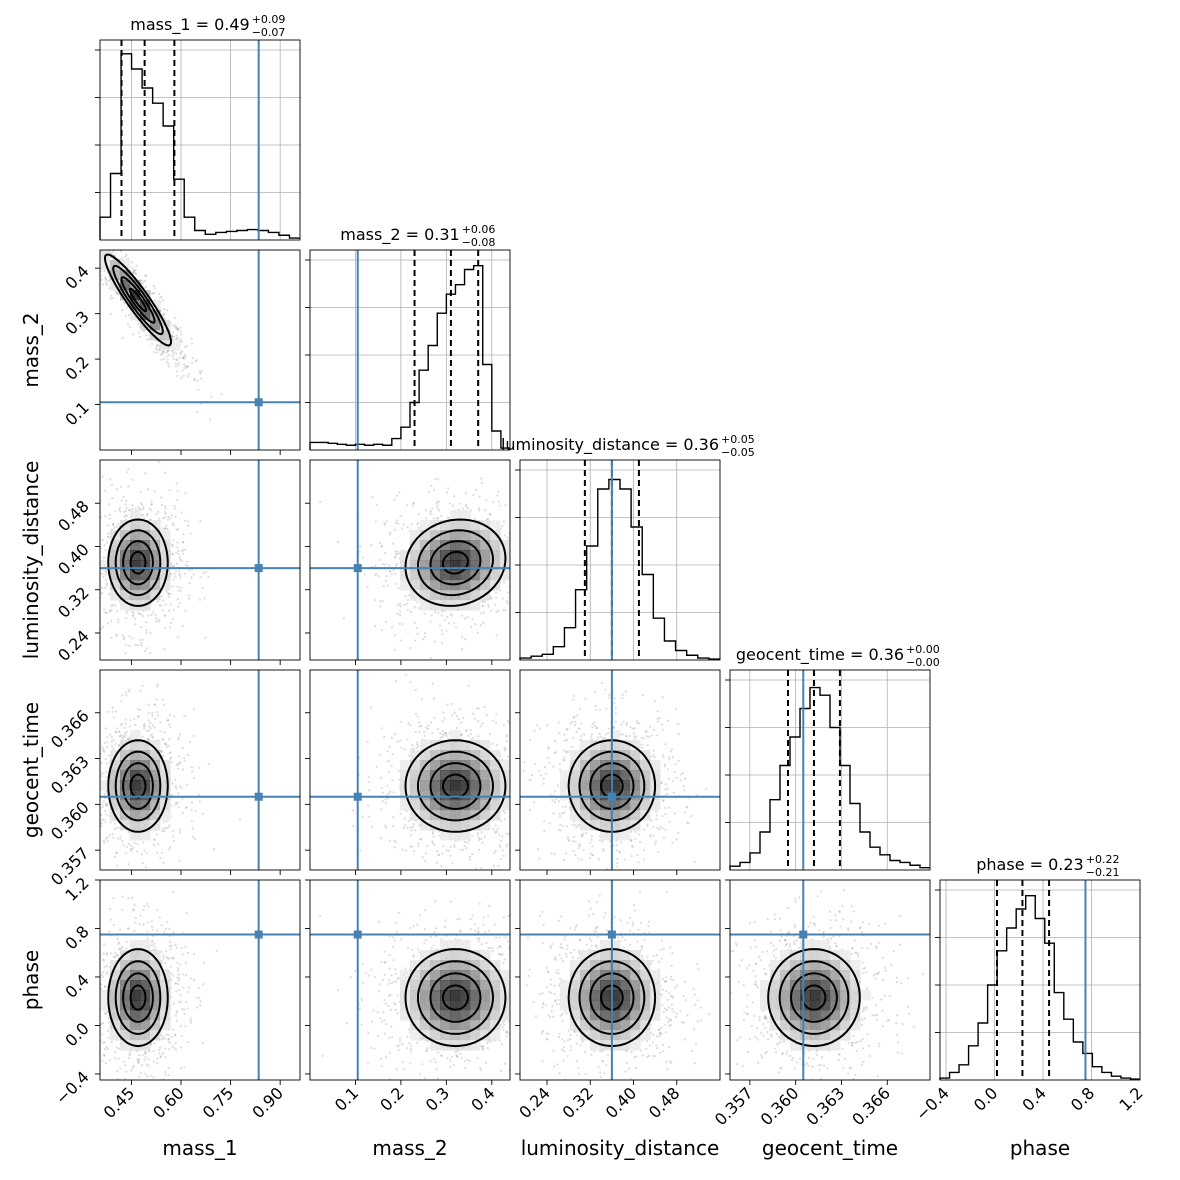  Describe the element at coordinates (432, 551) in the screenshot. I see `panel-mass_2-vs-luminosity_distance` at that location.